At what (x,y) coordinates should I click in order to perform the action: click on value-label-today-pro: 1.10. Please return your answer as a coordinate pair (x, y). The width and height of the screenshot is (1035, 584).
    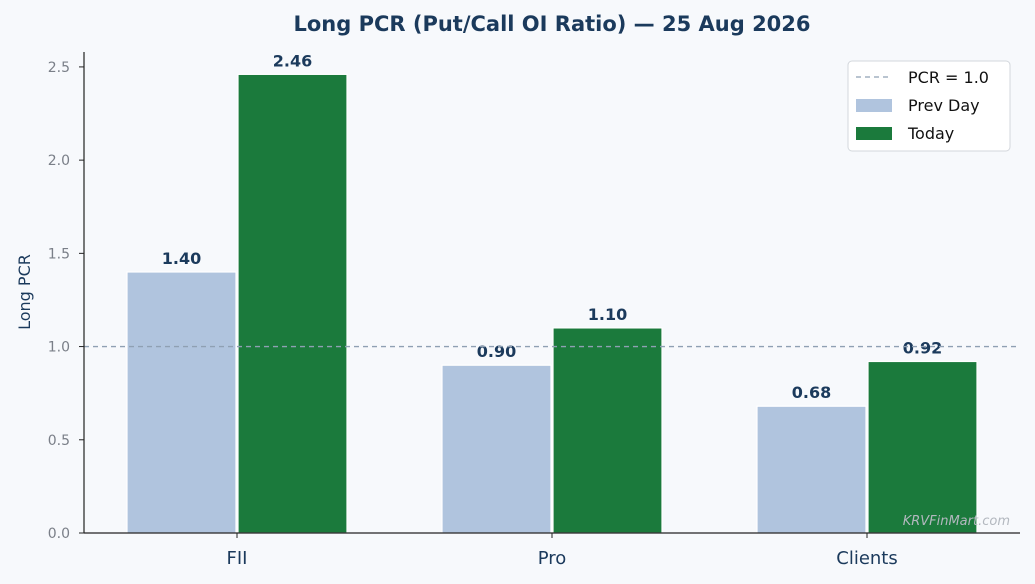
    Looking at the image, I should click on (607, 314).